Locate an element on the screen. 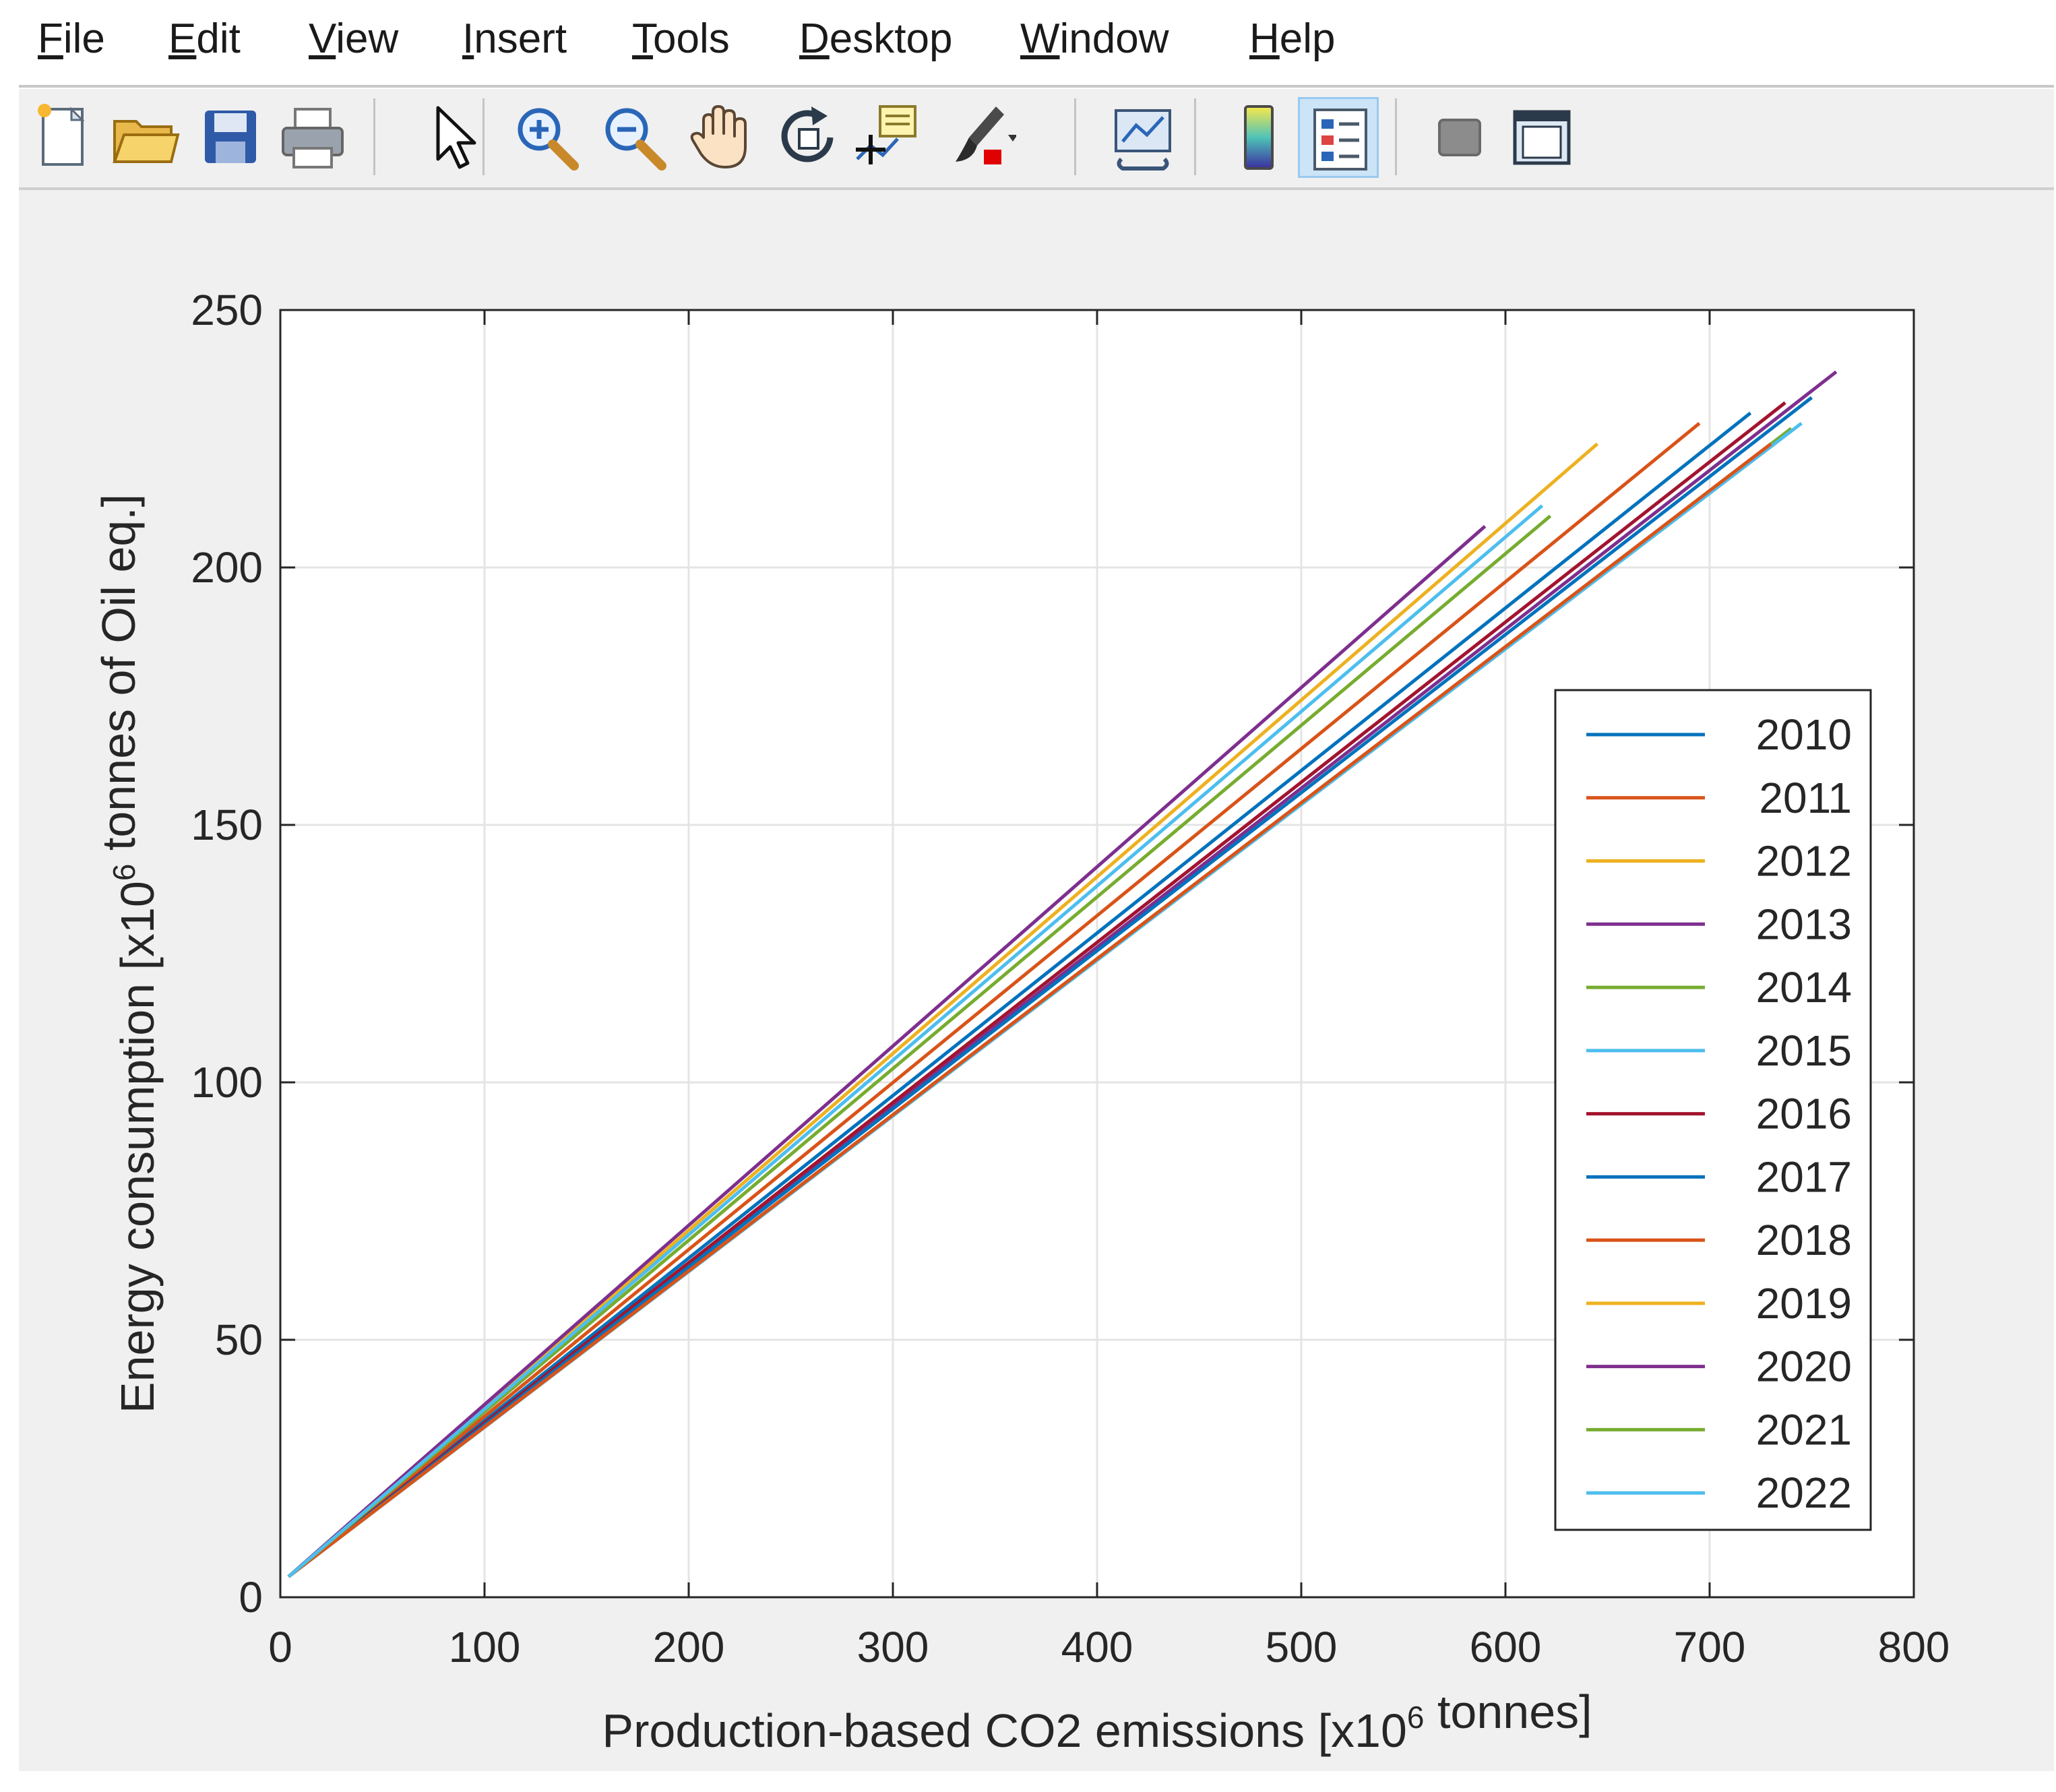 Image resolution: width=2056 pixels, height=1792 pixels. zoom-out-button is located at coordinates (633, 137).